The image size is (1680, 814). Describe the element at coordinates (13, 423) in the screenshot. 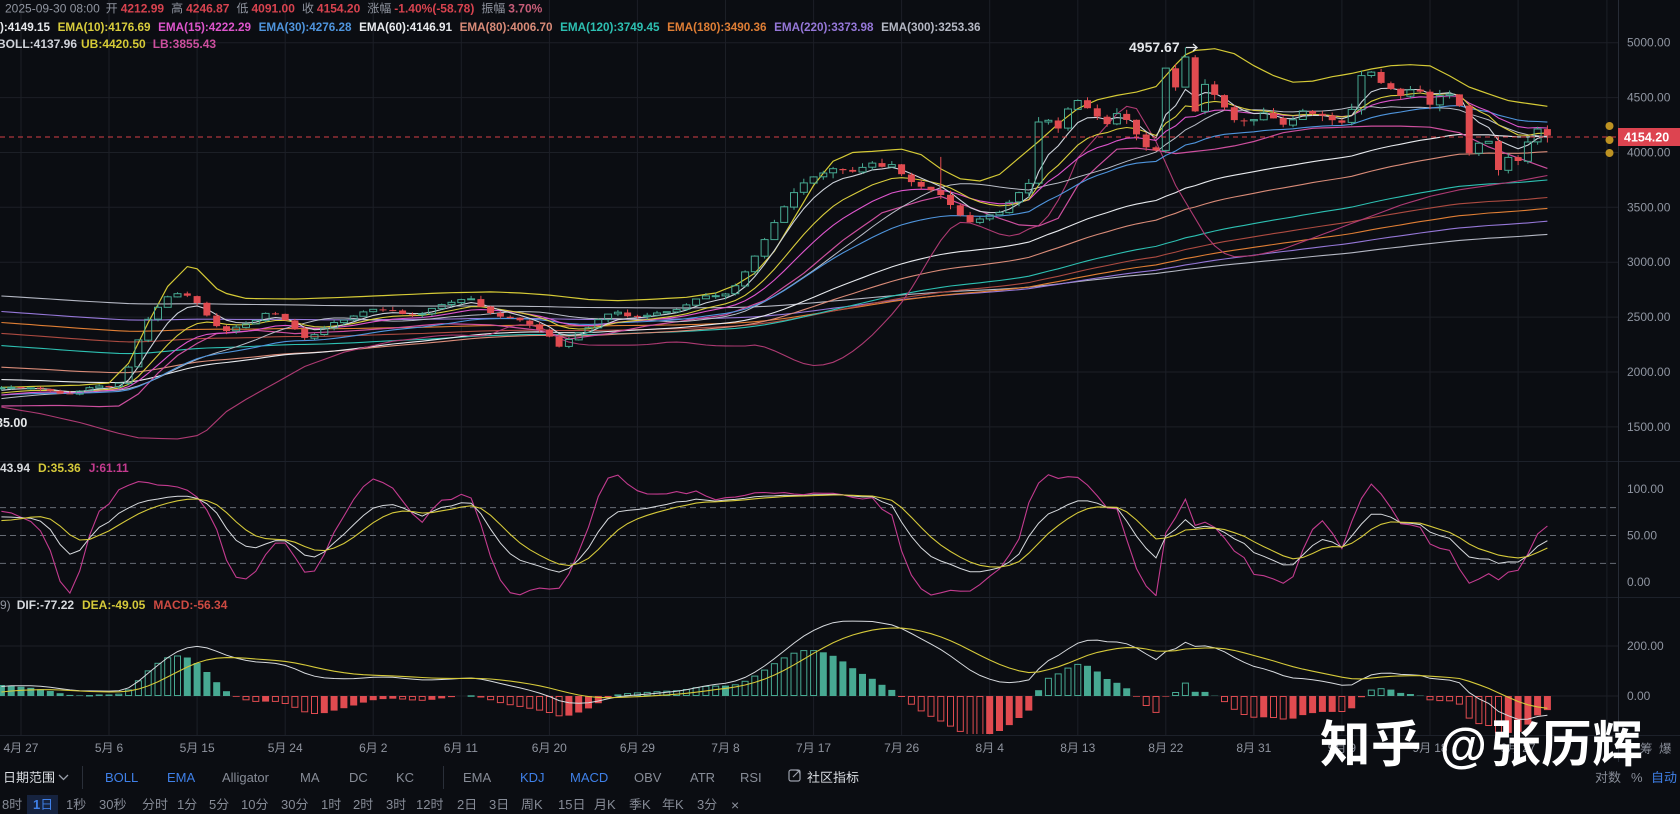

I see `svg-text: 35.00` at that location.